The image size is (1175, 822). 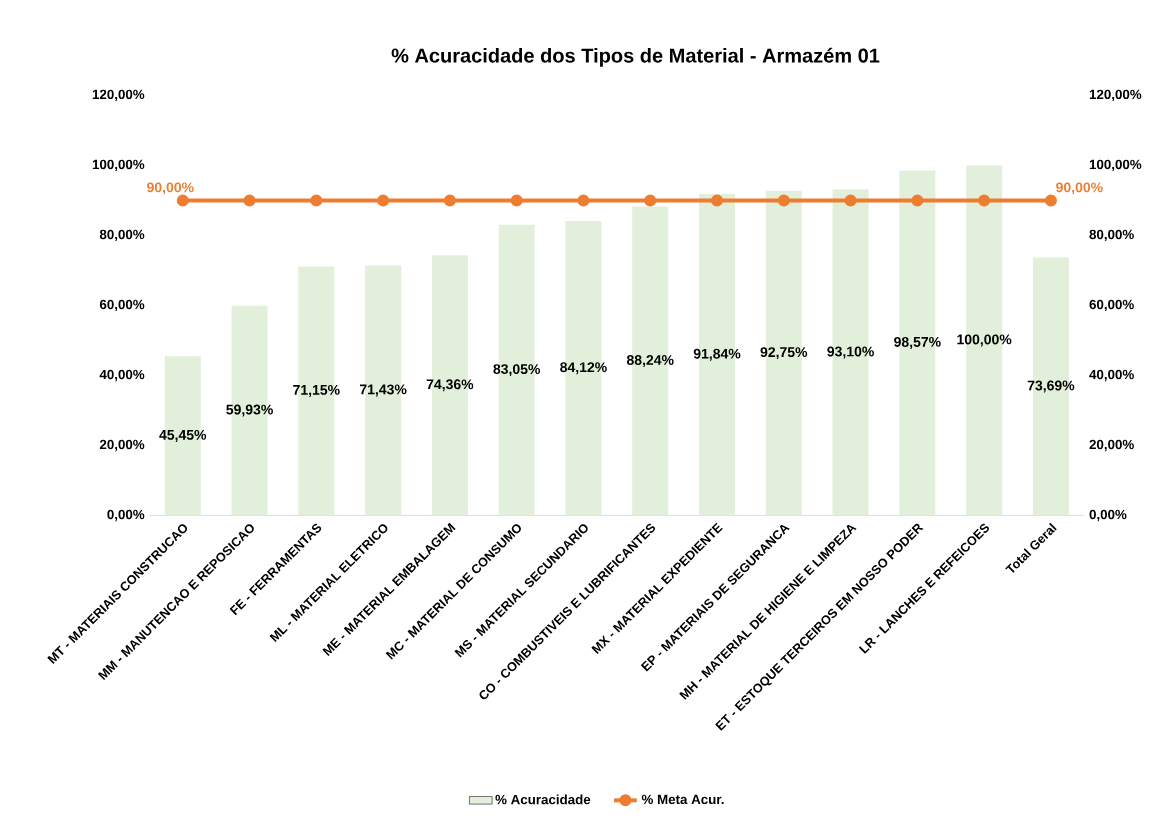 What do you see at coordinates (850, 352) in the screenshot?
I see `data-label: 93,10%` at bounding box center [850, 352].